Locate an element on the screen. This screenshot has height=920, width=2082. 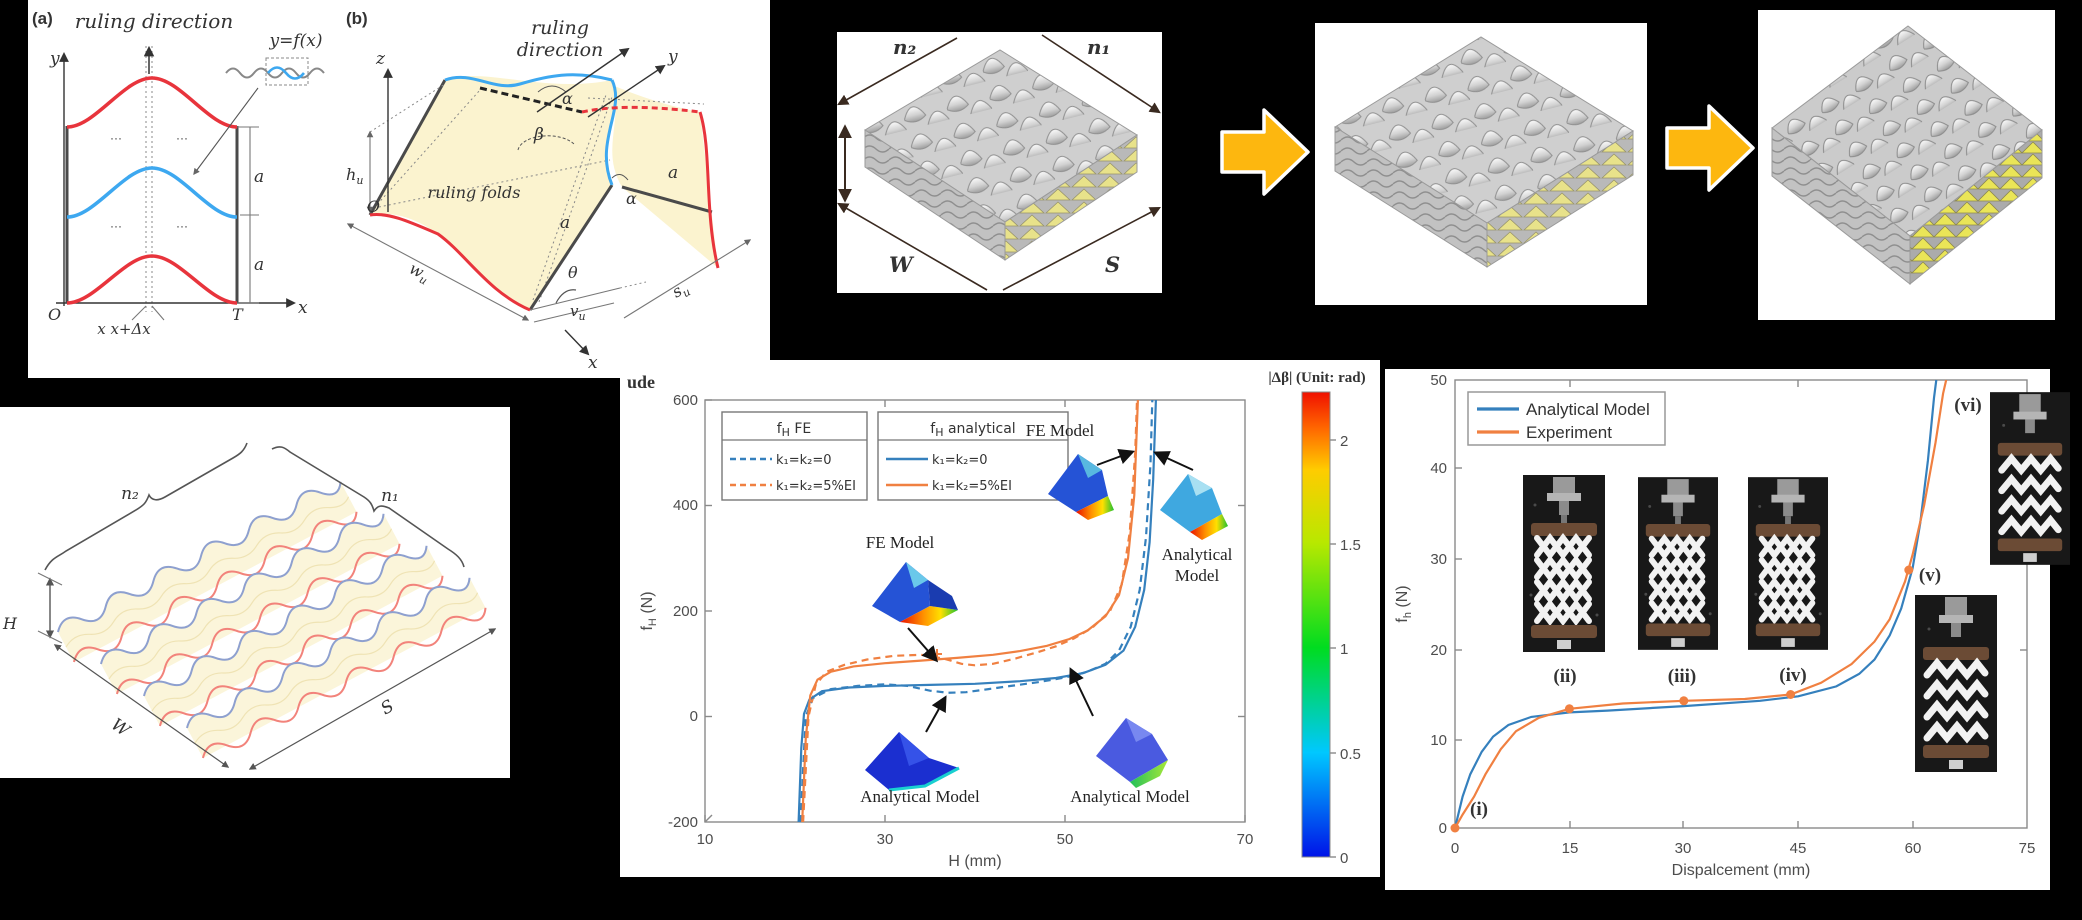
render-1-right-face is located at coordinates (1071, 197).